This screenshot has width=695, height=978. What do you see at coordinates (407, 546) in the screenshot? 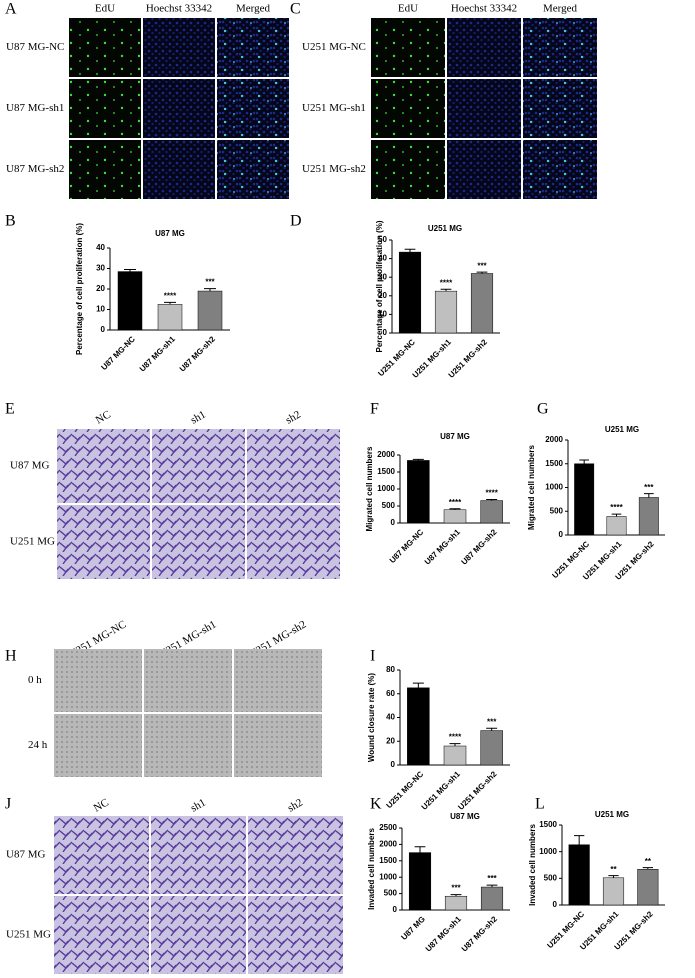
I see `x-tick-label: U87 MG-NC` at bounding box center [407, 546].